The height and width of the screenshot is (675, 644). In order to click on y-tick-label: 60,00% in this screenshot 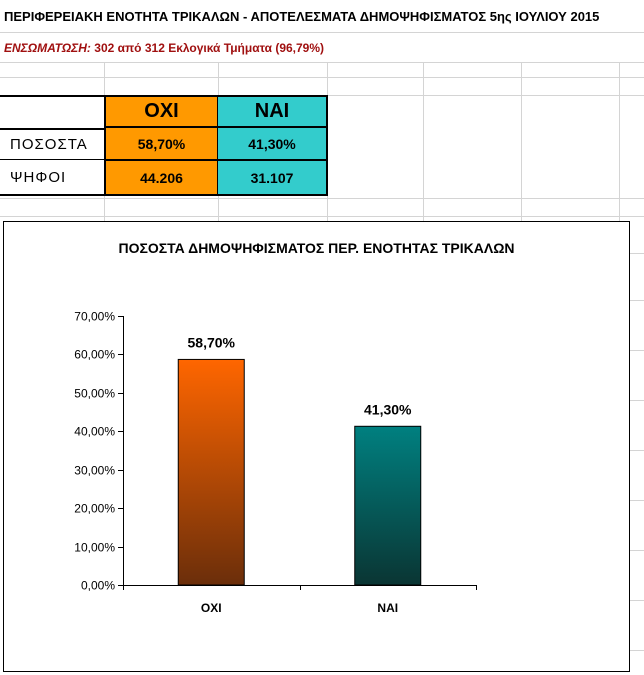, I will do `click(94, 355)`.